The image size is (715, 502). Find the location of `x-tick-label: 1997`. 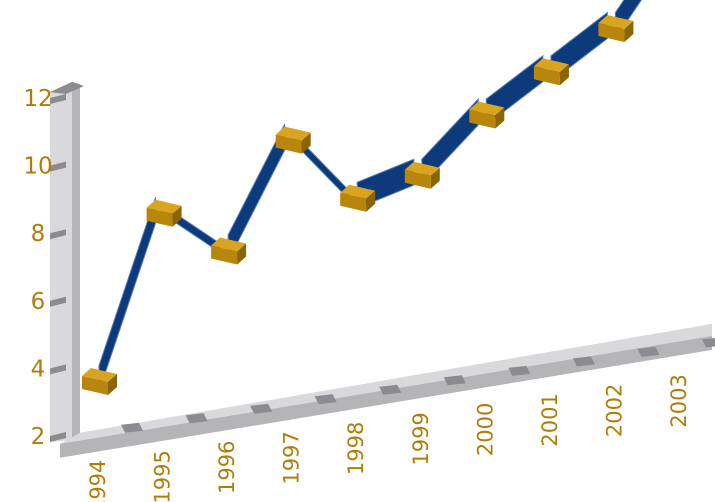

x-tick-label: 1997 is located at coordinates (292, 457).